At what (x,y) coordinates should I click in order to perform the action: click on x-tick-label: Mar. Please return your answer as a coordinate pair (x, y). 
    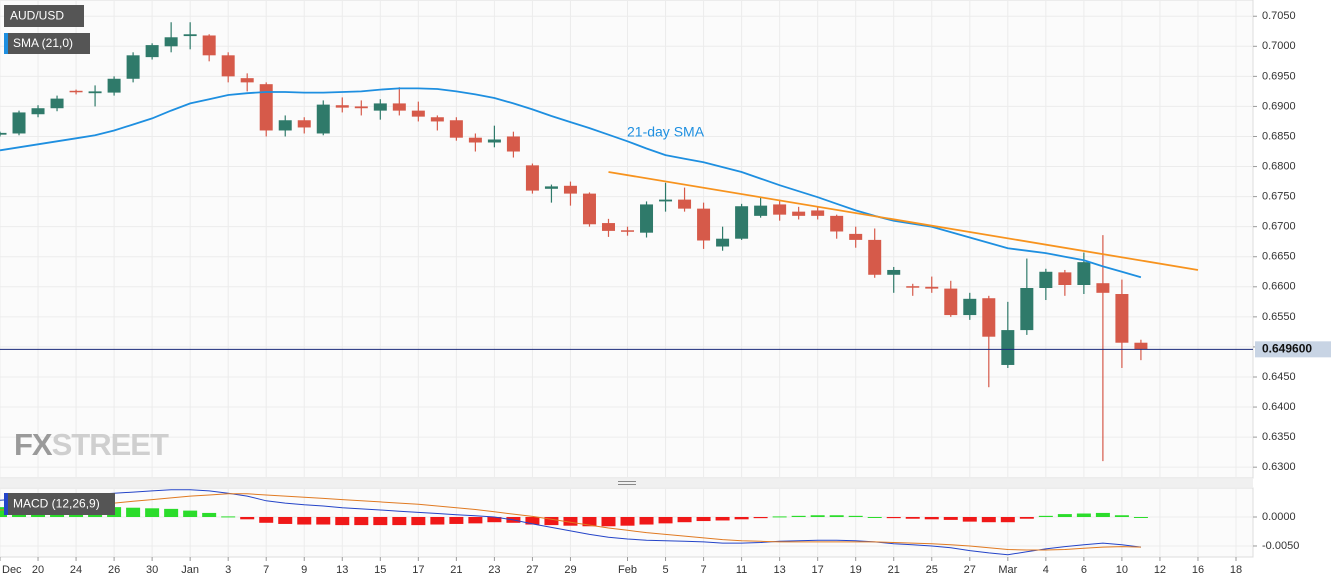
    Looking at the image, I should click on (1007, 570).